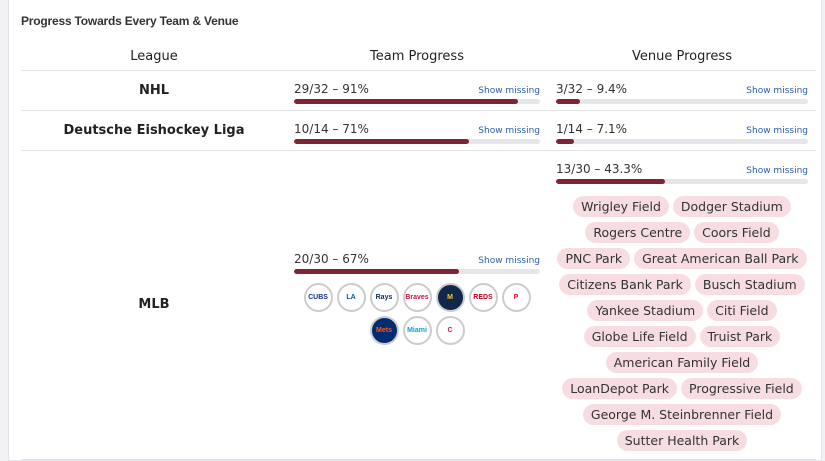 This screenshot has height=461, width=825. Describe the element at coordinates (417, 314) in the screenshot. I see `missing-team-logos: CUBS LA Rays Braves M REDS P Mets Miami C` at that location.